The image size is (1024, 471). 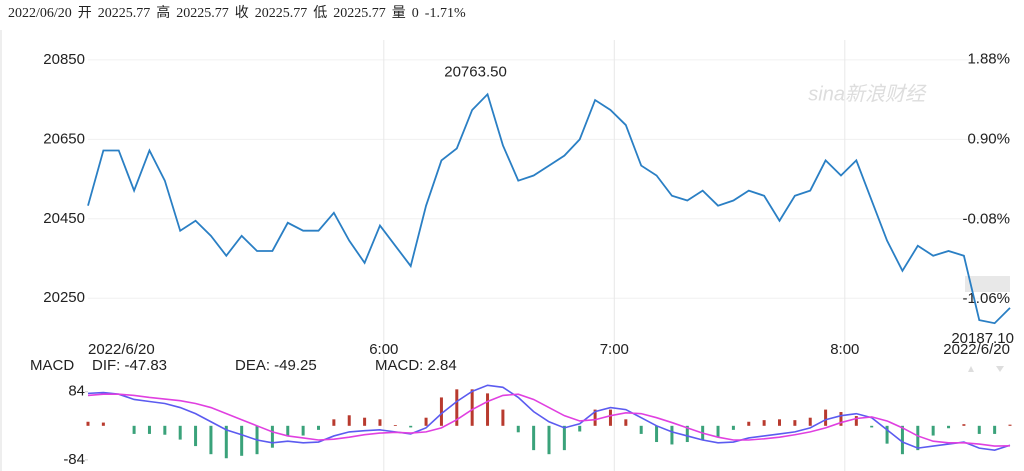 What do you see at coordinates (64, 59) in the screenshot?
I see `y-tick-label: 20850` at bounding box center [64, 59].